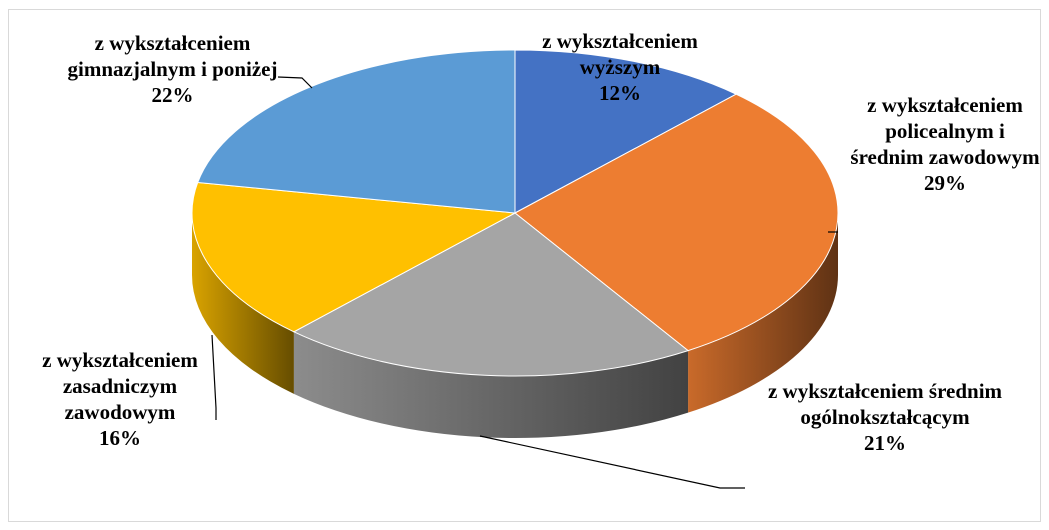 Image resolution: width=1049 pixels, height=530 pixels. Describe the element at coordinates (120, 438) in the screenshot. I see `value-label: 16%` at that location.